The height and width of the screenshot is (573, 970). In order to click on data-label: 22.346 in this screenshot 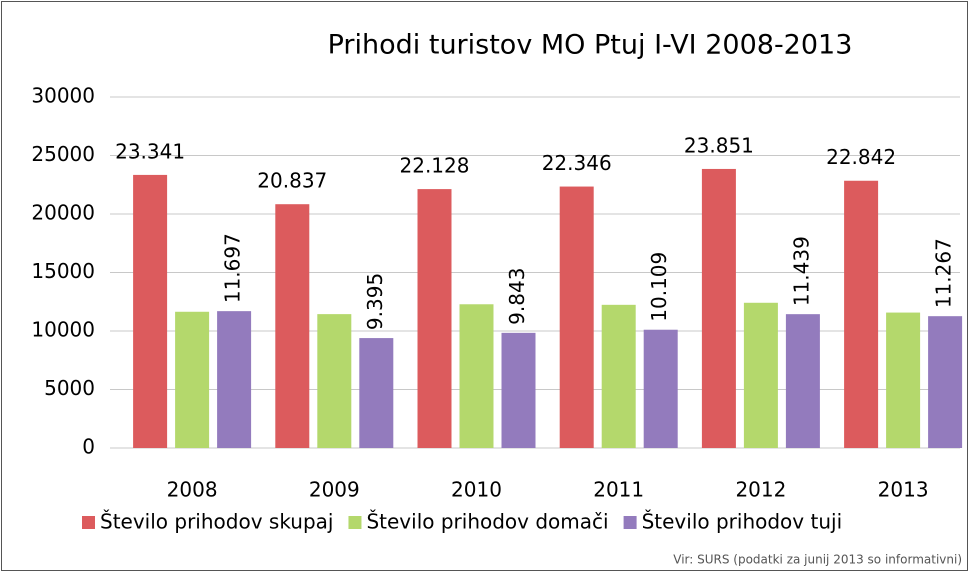, I will do `click(577, 163)`.